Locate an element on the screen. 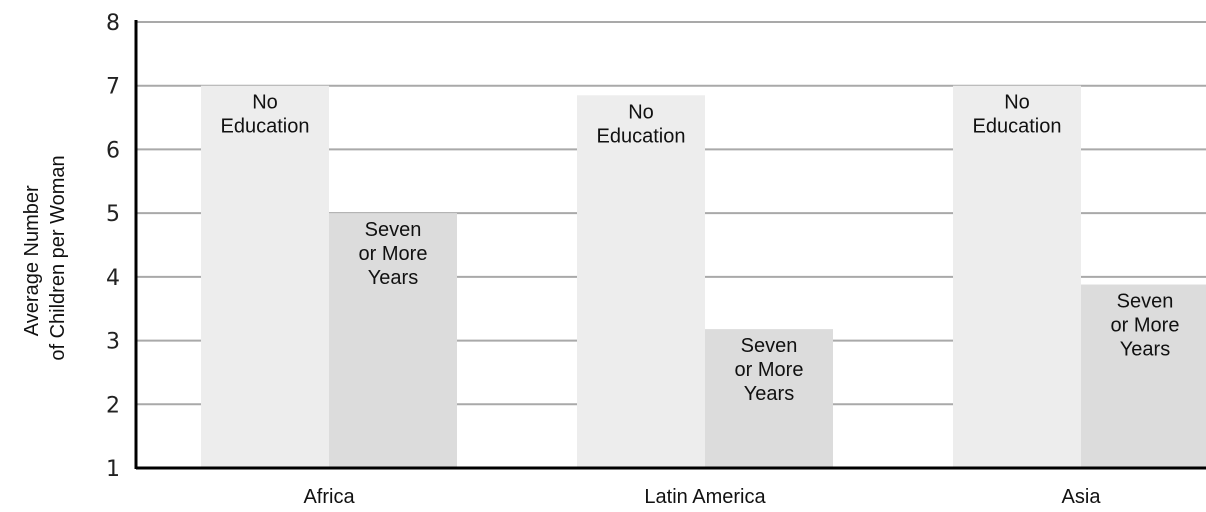  y-axis-title: Average Number of Children per Woman is located at coordinates (45, 257).